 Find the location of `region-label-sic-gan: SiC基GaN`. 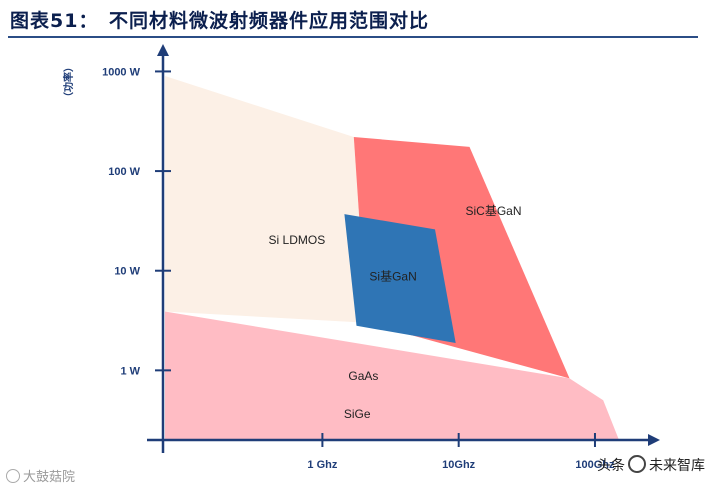

region-label-sic-gan: SiC基GaN is located at coordinates (493, 211).